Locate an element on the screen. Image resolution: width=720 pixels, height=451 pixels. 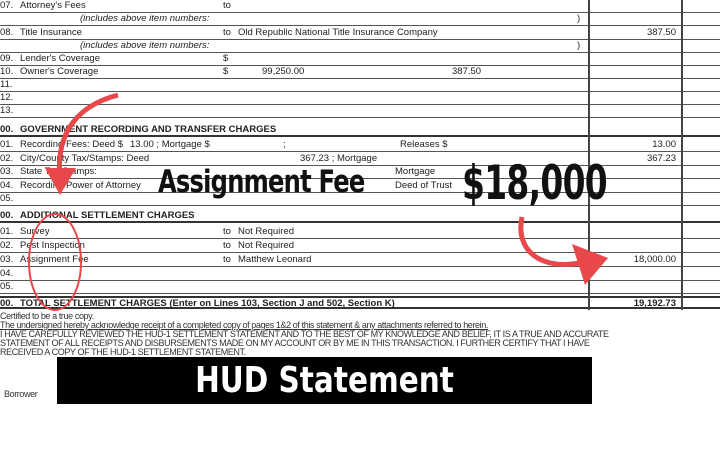
title-banner: HUD Statement Wholesale is located at coordinates (324, 402).